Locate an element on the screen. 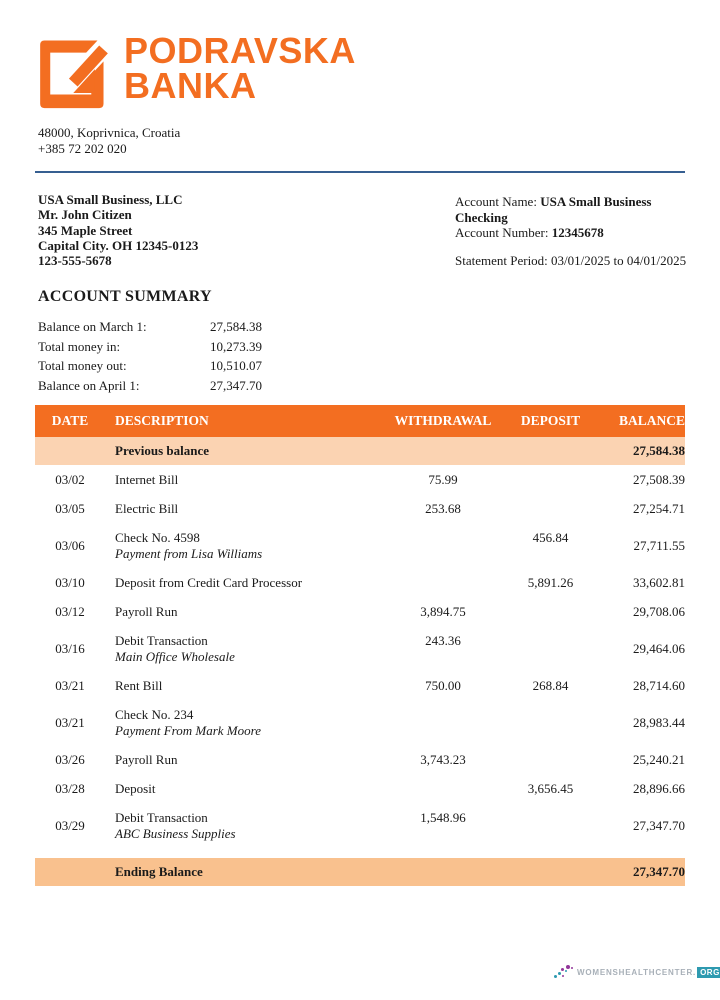  summary-value: 27,584.38 is located at coordinates (236, 326).